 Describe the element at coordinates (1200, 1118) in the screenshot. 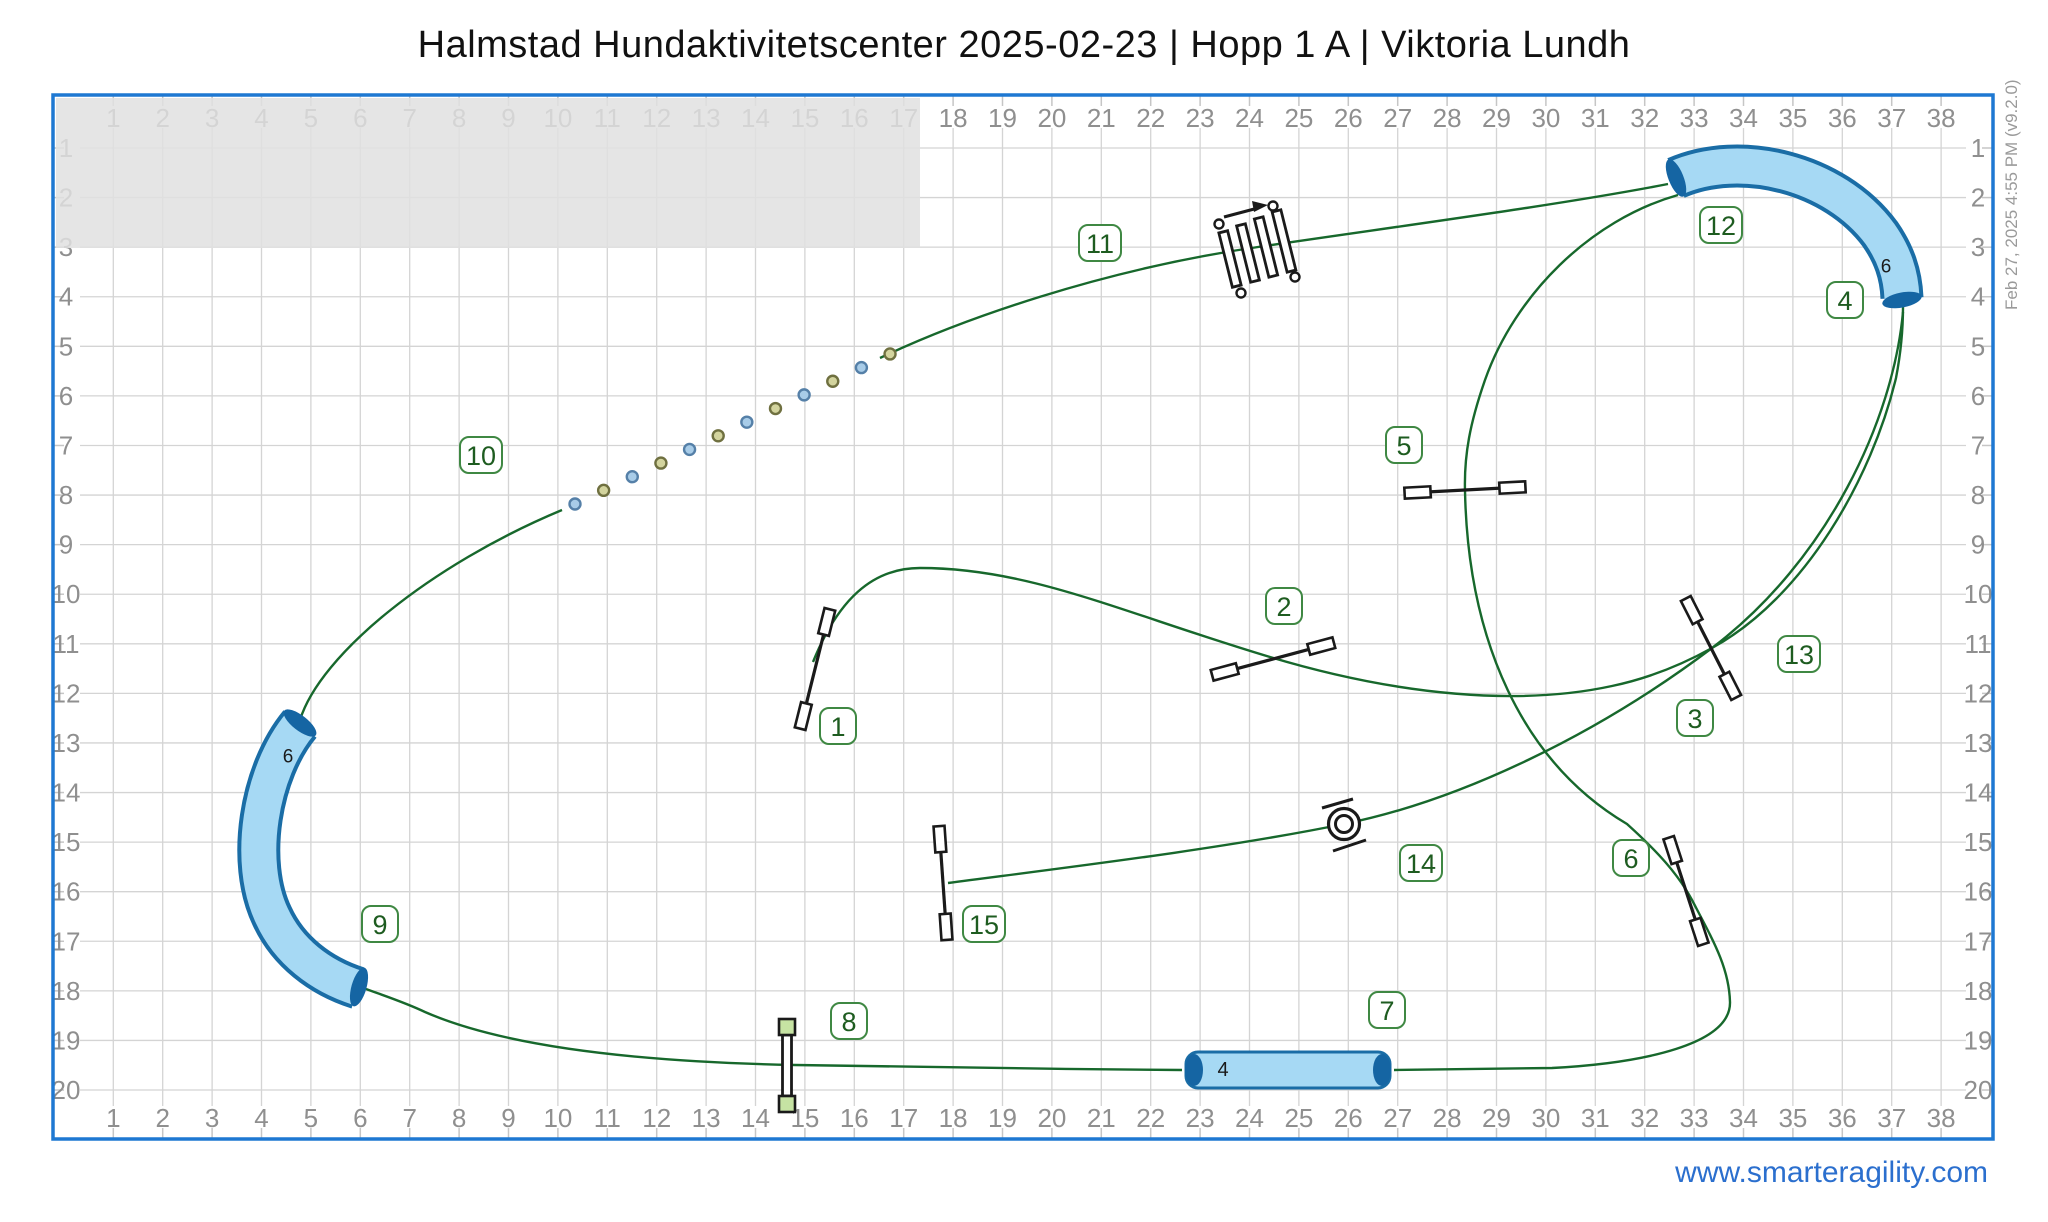

I see `axis-label-bottom: 23` at that location.